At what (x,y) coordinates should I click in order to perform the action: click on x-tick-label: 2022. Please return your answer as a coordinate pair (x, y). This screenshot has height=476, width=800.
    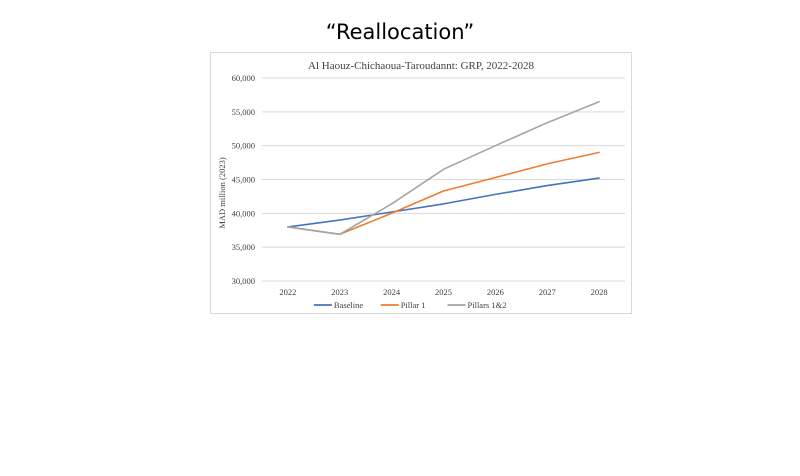
    Looking at the image, I should click on (287, 292).